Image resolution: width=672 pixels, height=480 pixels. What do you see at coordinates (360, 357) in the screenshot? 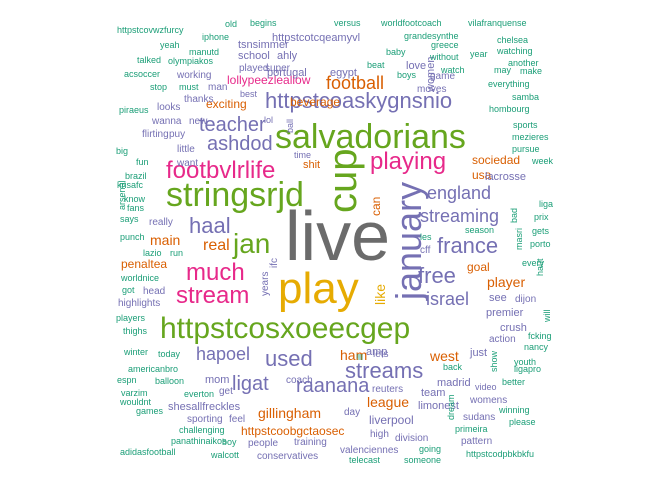
I see `word-ill: ill` at bounding box center [360, 357].